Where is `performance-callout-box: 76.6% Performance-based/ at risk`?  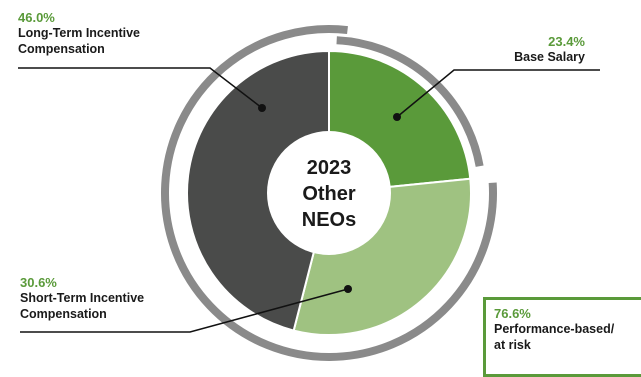
performance-callout-box: 76.6% Performance-based/ at risk is located at coordinates (562, 337).